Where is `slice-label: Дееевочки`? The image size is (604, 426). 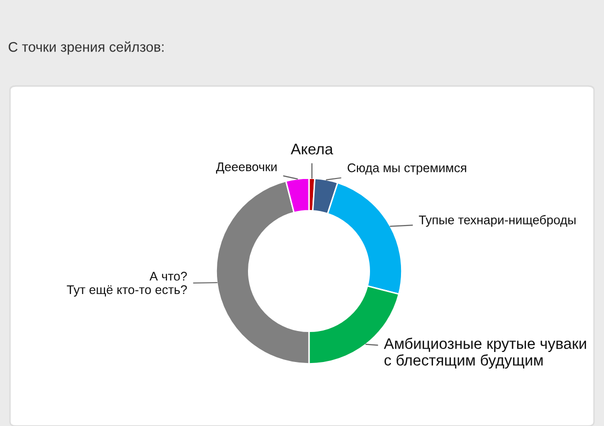 slice-label: Дееевочки is located at coordinates (246, 168).